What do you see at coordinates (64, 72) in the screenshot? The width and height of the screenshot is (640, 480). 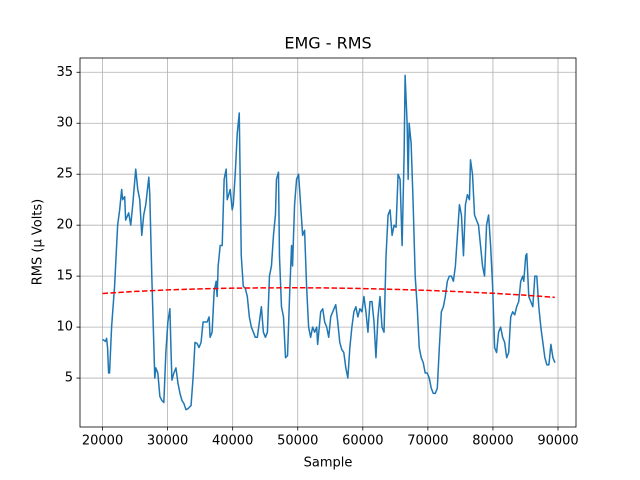 I see `y-tick-label: 35` at bounding box center [64, 72].